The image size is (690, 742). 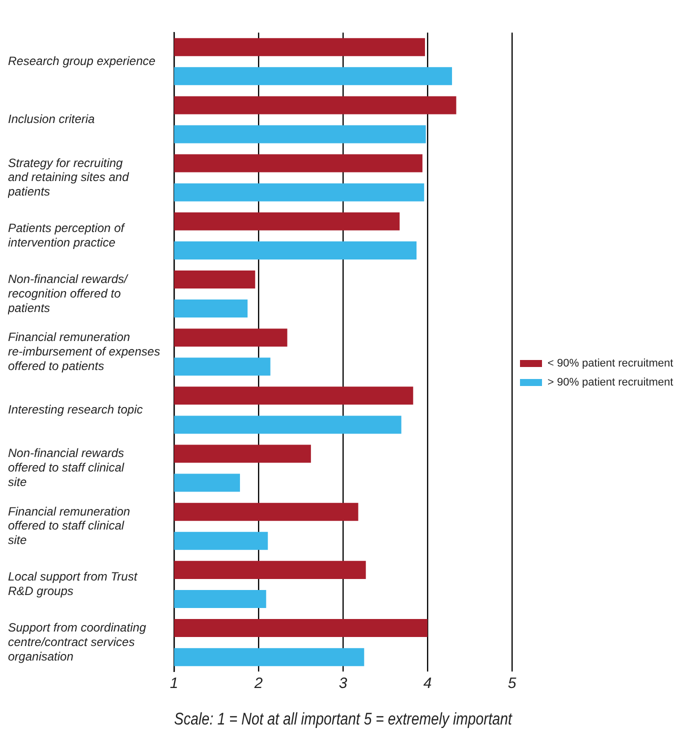 What do you see at coordinates (84, 351) in the screenshot?
I see `y-tick-label: Financial remuneration re-imbursement of expenses offered to patients` at bounding box center [84, 351].